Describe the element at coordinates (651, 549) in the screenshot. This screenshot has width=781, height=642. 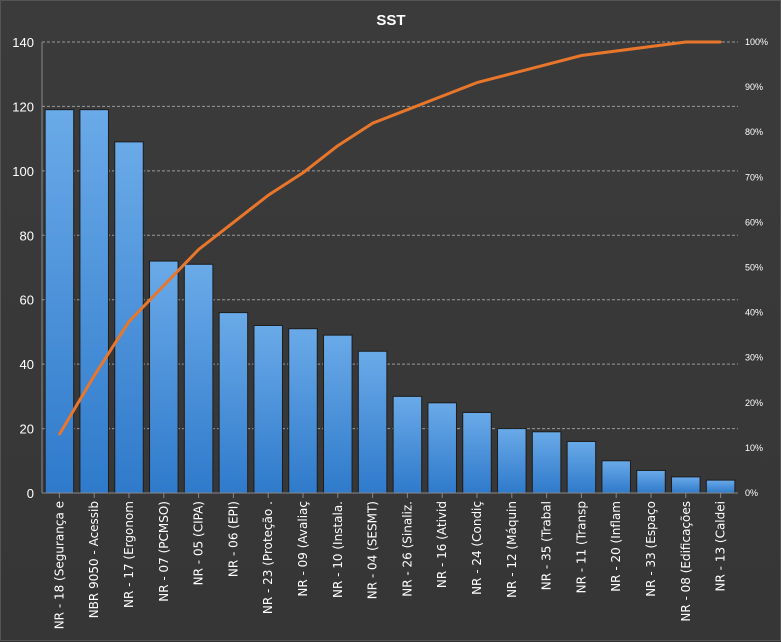
I see `x-tick-label: NR - 33 (Espaço` at that location.